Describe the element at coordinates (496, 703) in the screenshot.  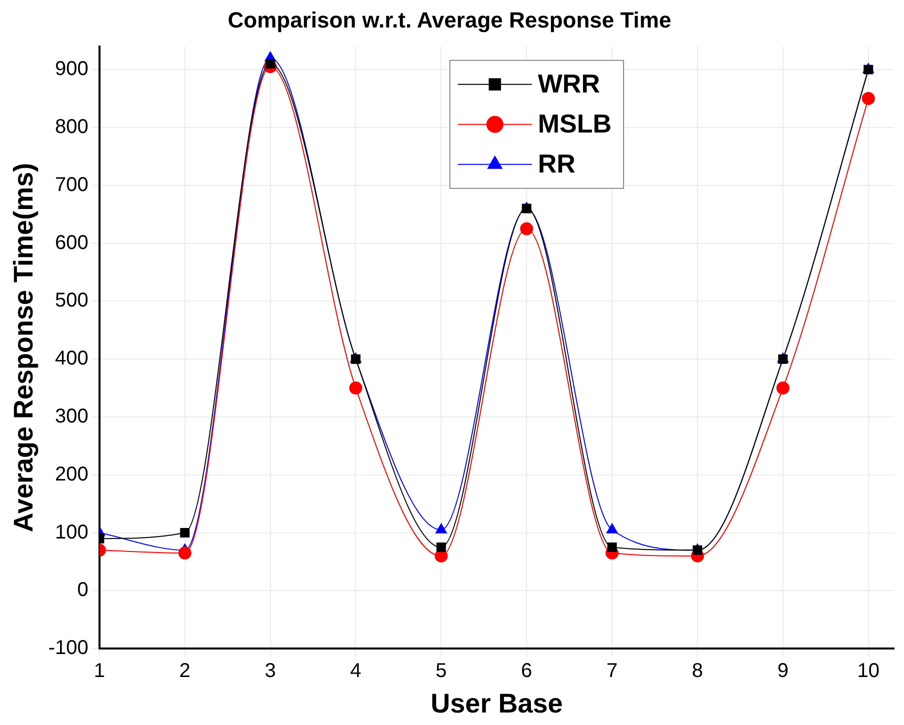
I see `x-axis-title: User Base` at that location.